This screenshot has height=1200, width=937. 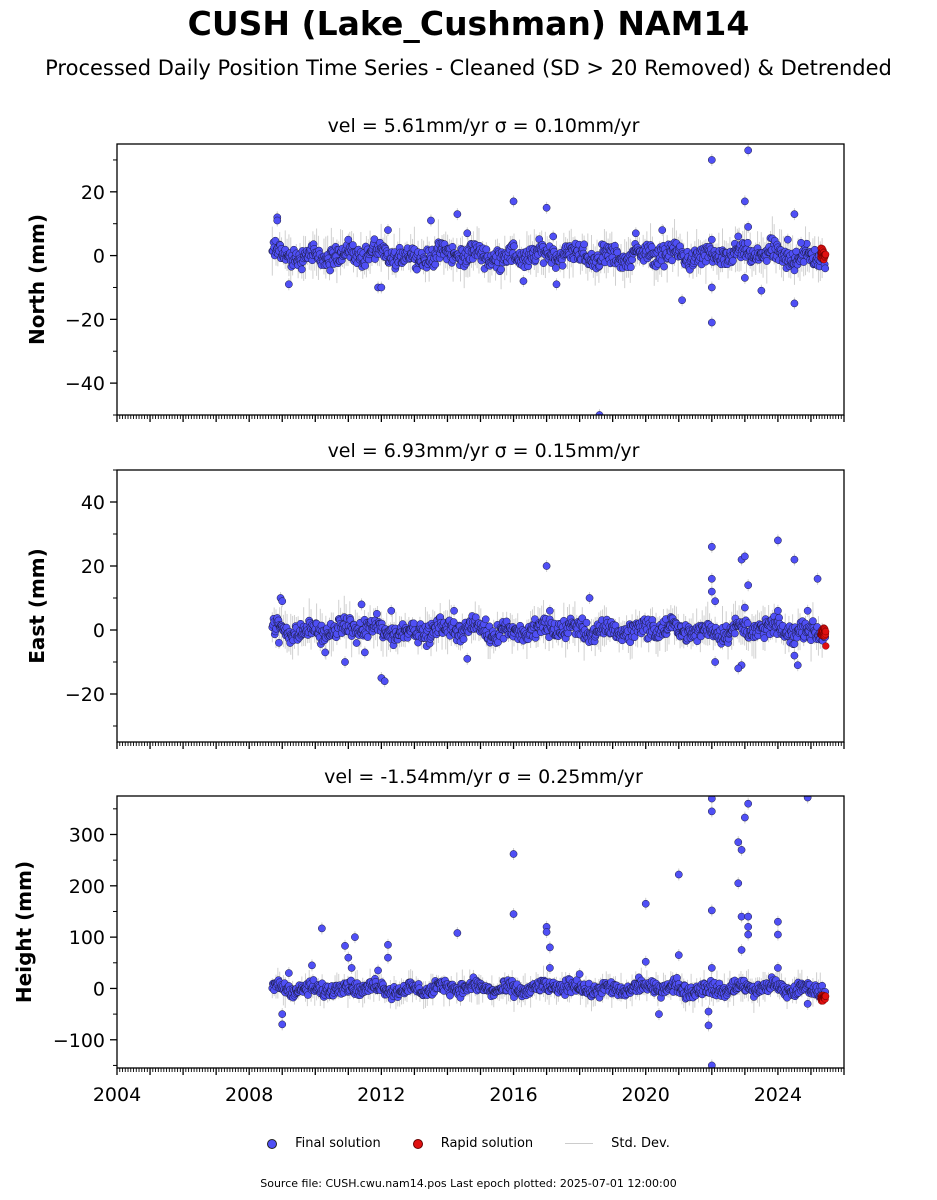 What do you see at coordinates (324, 1143) in the screenshot?
I see `legend-item-final: Final solution` at bounding box center [324, 1143].